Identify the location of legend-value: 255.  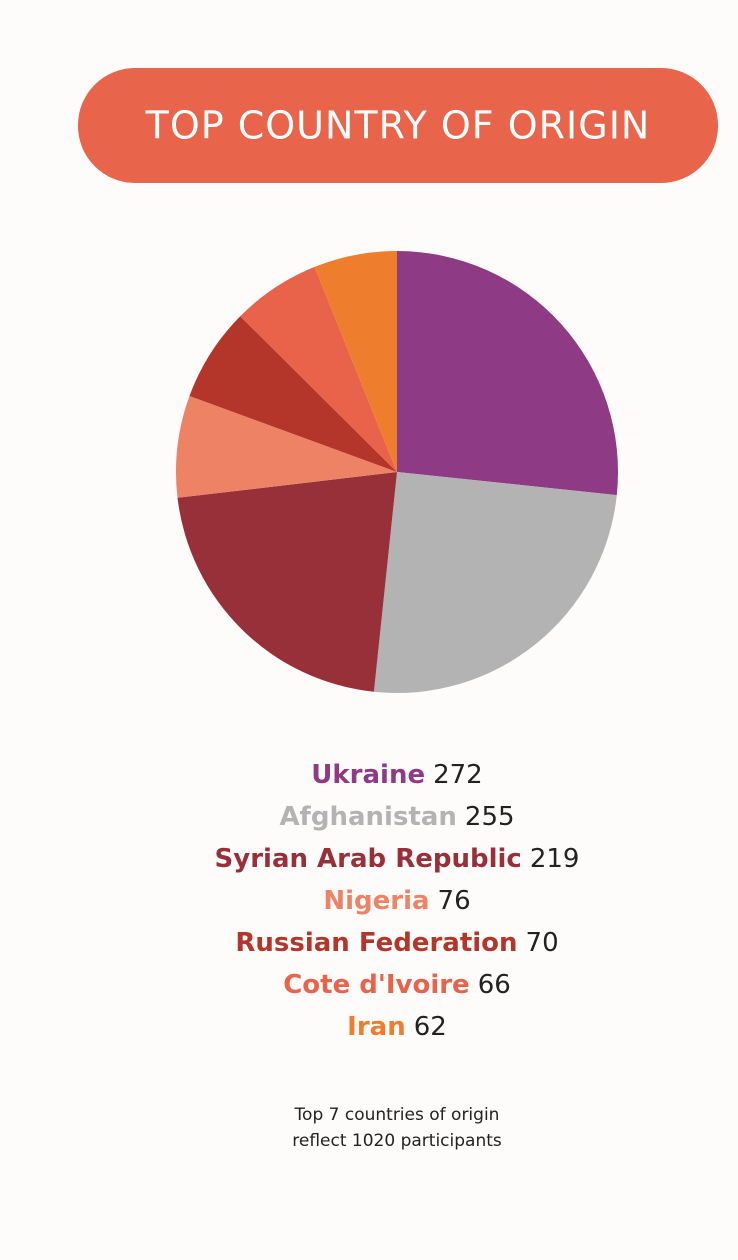
(490, 817).